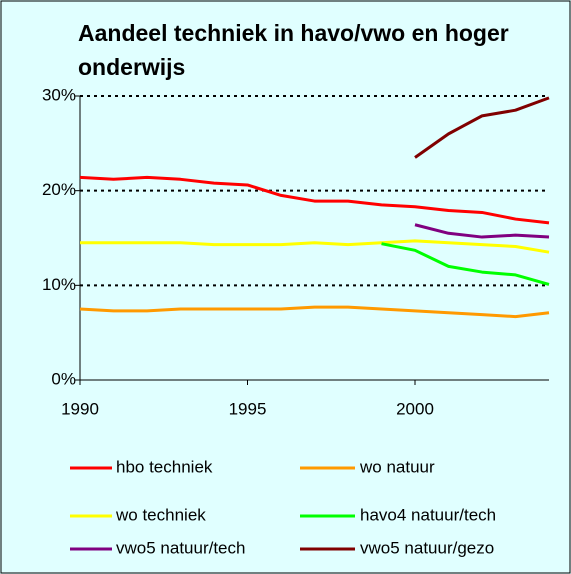 The height and width of the screenshot is (574, 571). What do you see at coordinates (59, 94) in the screenshot?
I see `y-tick-label: 30%` at bounding box center [59, 94].